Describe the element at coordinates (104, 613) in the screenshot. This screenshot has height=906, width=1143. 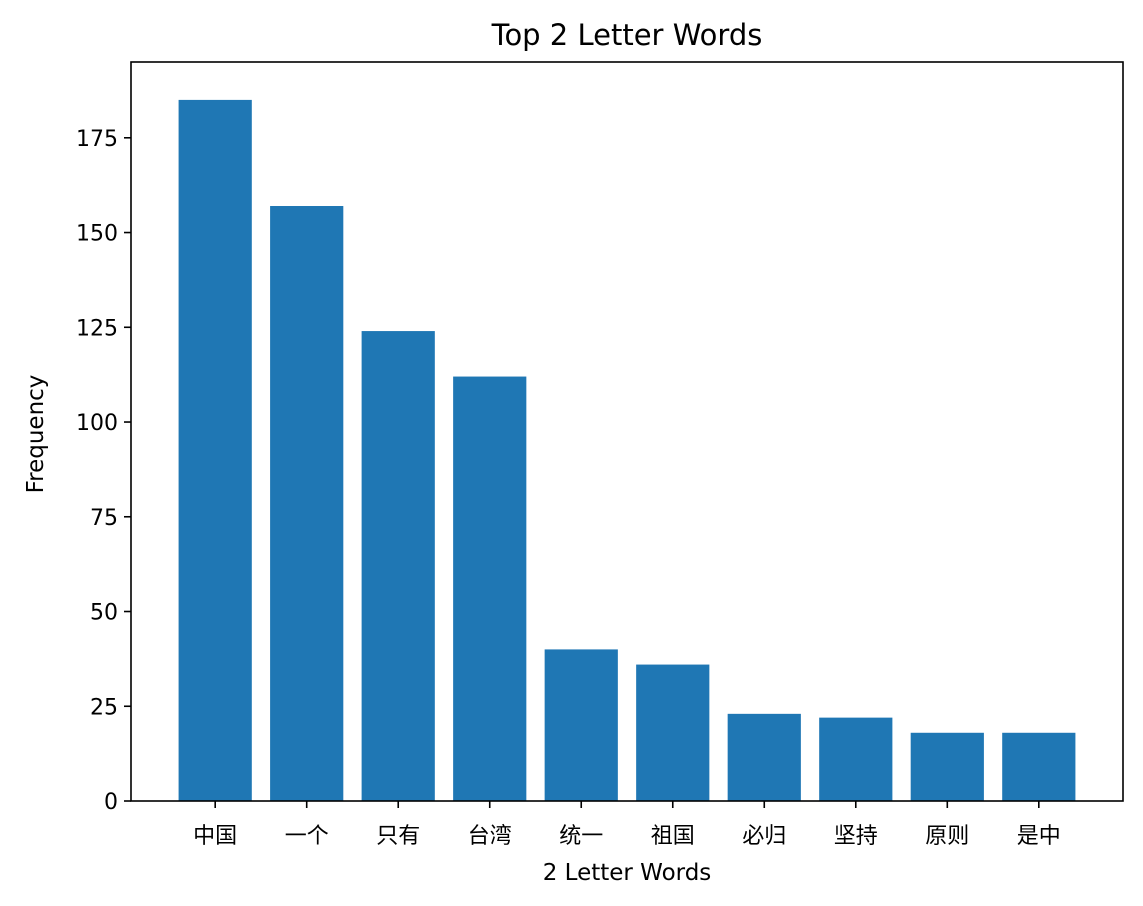
I see `y-tick-label: 50` at that location.